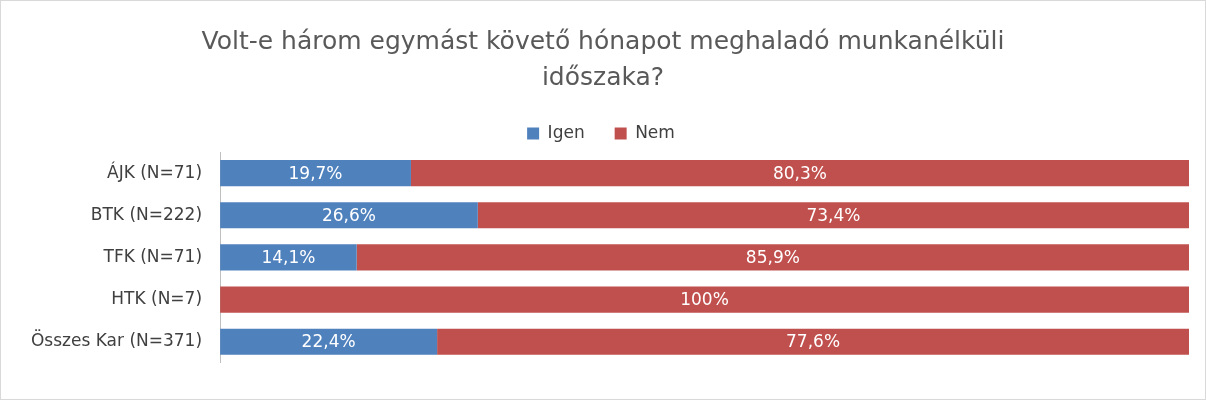 This screenshot has height=400, width=1206. I want to click on y-tick-label: HTK (N=7), so click(157, 297).